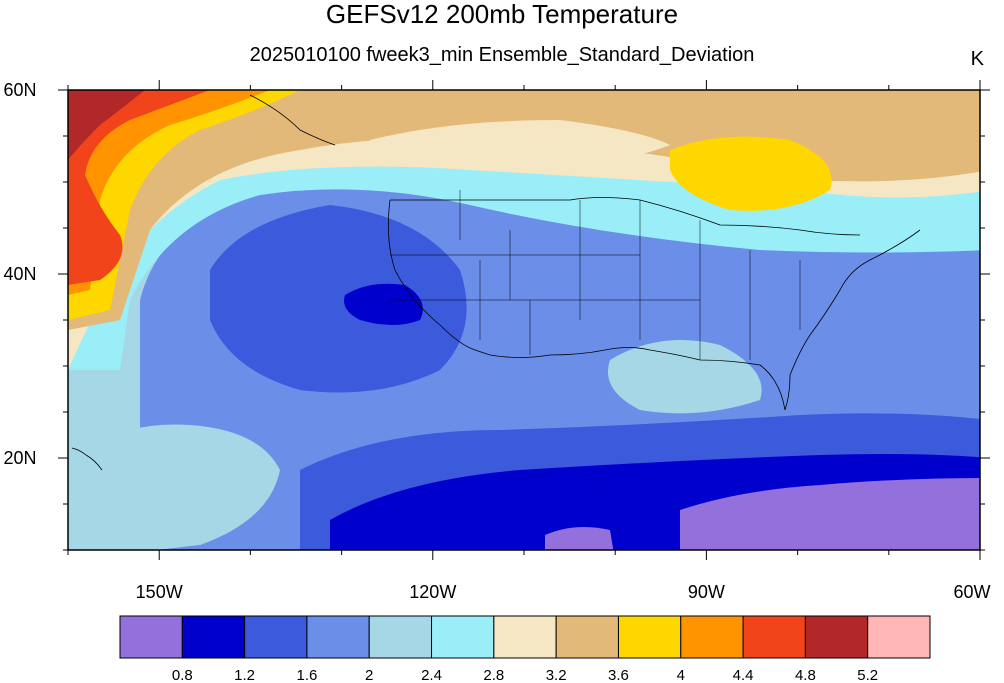 This screenshot has height=683, width=1004. What do you see at coordinates (556, 675) in the screenshot?
I see `colorbar-label: 3.2` at bounding box center [556, 675].